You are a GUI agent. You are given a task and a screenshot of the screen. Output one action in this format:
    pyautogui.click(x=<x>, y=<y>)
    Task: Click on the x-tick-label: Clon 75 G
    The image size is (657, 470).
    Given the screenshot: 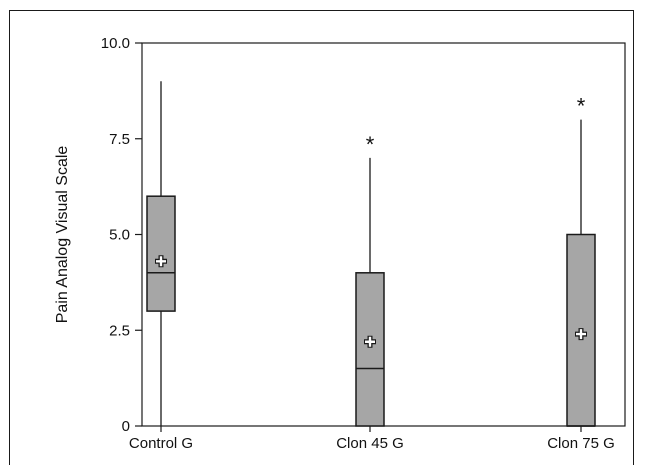 What is the action you would take?
    pyautogui.click(x=581, y=443)
    